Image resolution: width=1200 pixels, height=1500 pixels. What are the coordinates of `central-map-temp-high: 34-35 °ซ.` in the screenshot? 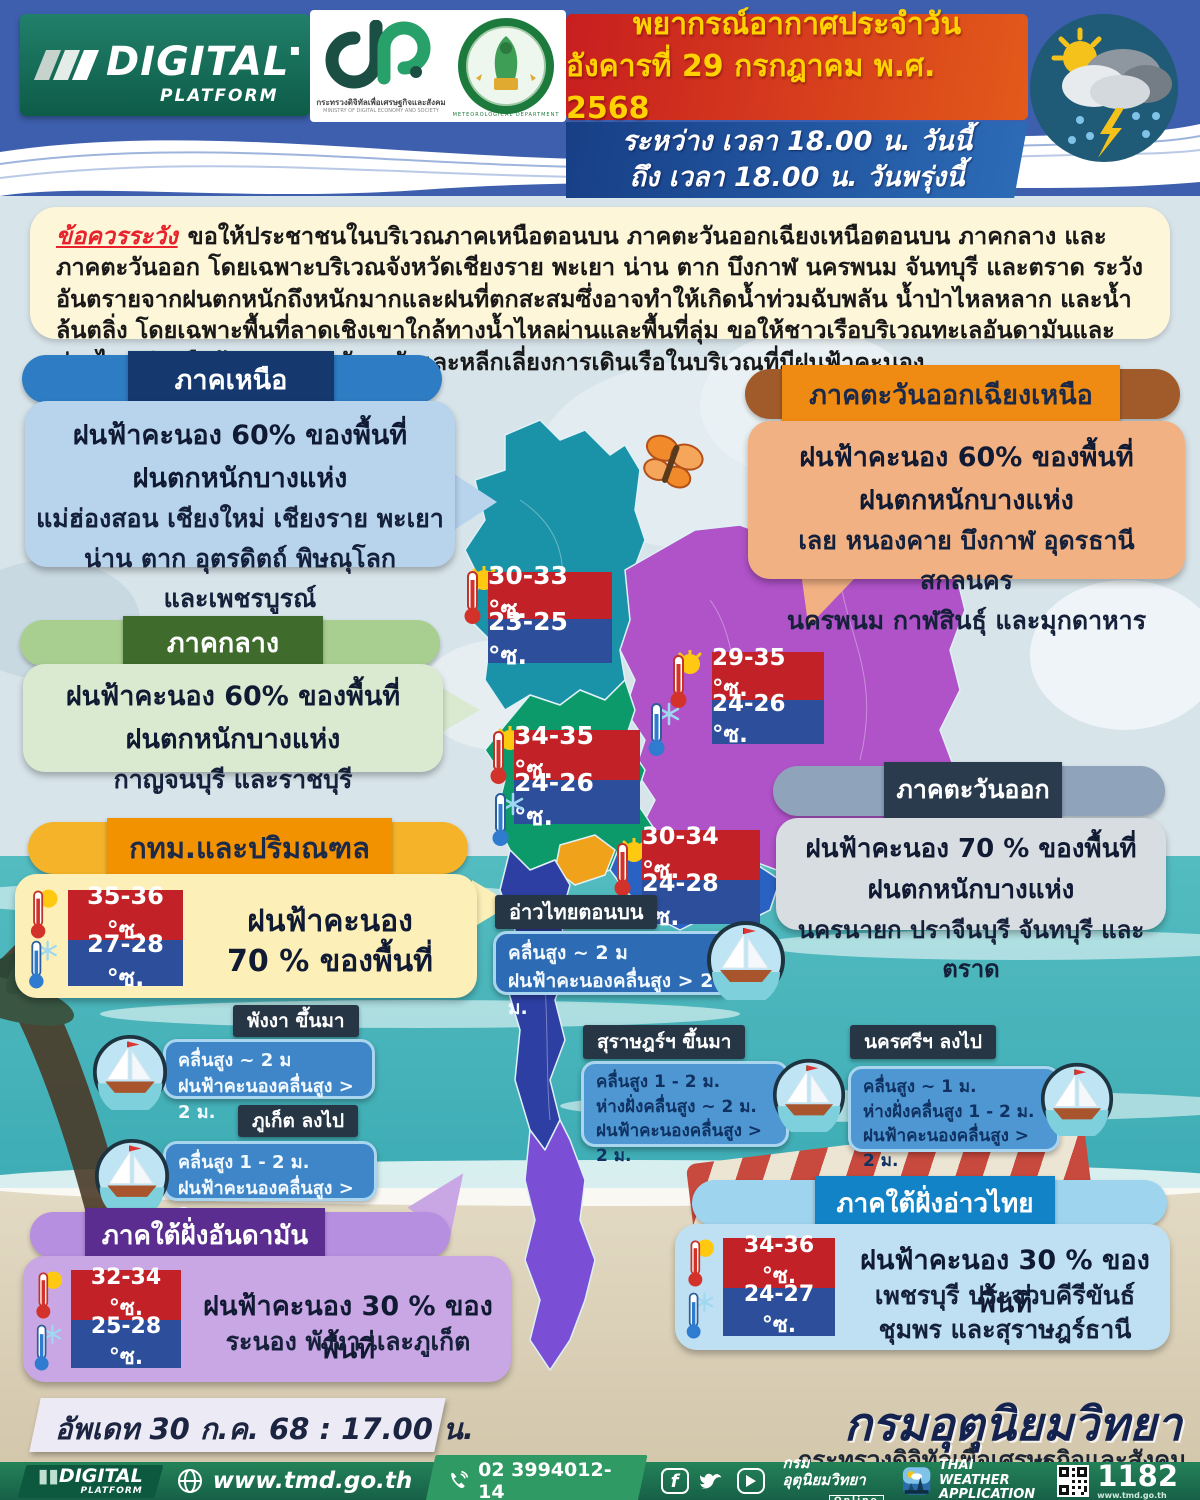 It's located at (577, 752).